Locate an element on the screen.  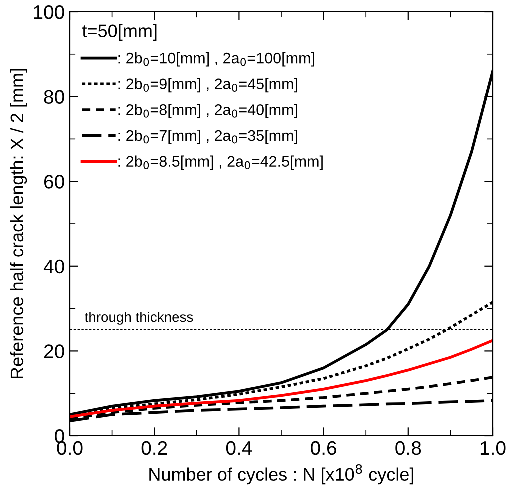
y-axis-title: Reference half crack length: X / 2 [mm] is located at coordinates (19, 224).